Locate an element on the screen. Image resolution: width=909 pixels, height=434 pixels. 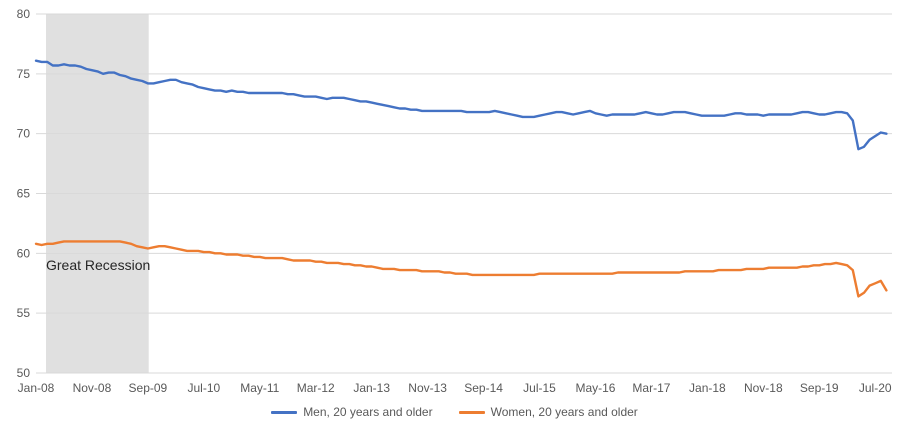
y-tick-label: 80 is located at coordinates (24, 14).